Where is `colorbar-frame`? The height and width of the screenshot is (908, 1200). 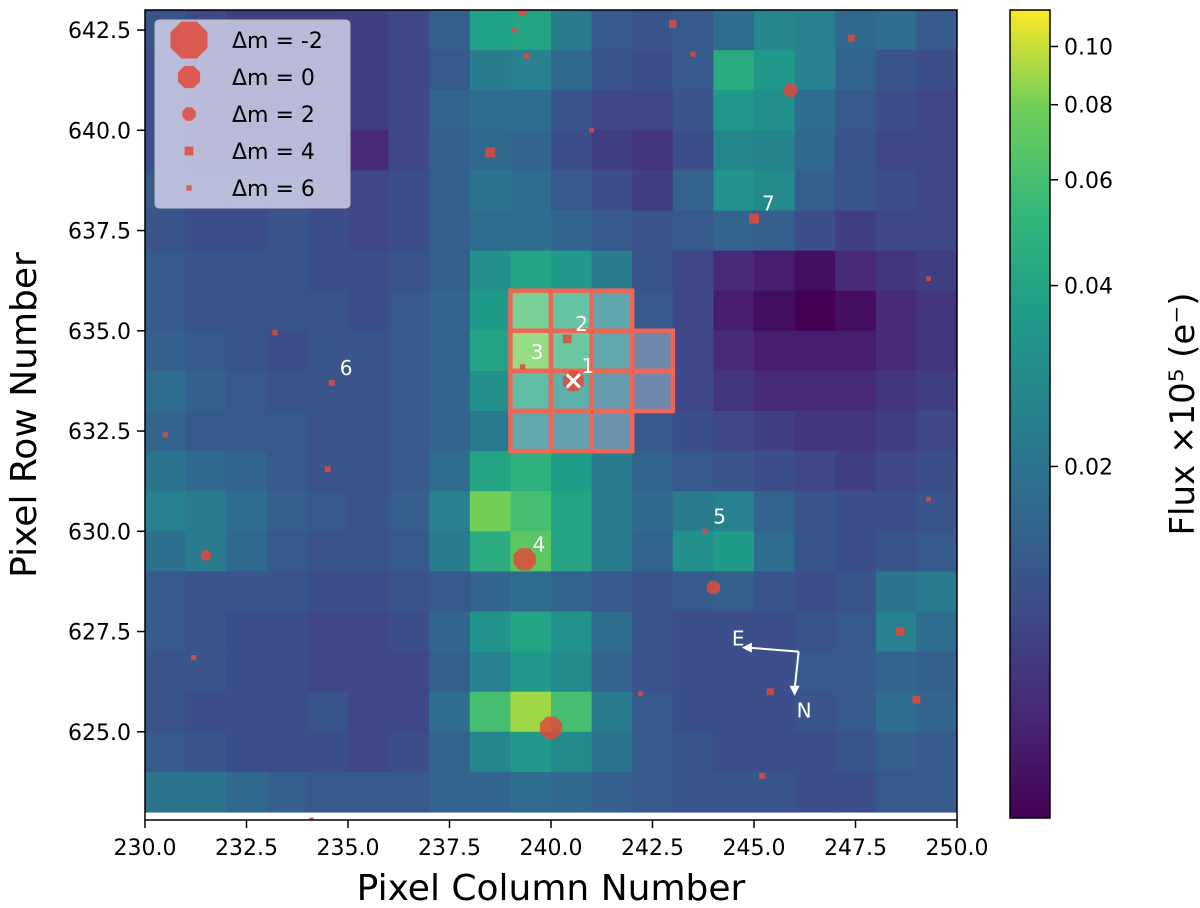
colorbar-frame is located at coordinates (1030, 414).